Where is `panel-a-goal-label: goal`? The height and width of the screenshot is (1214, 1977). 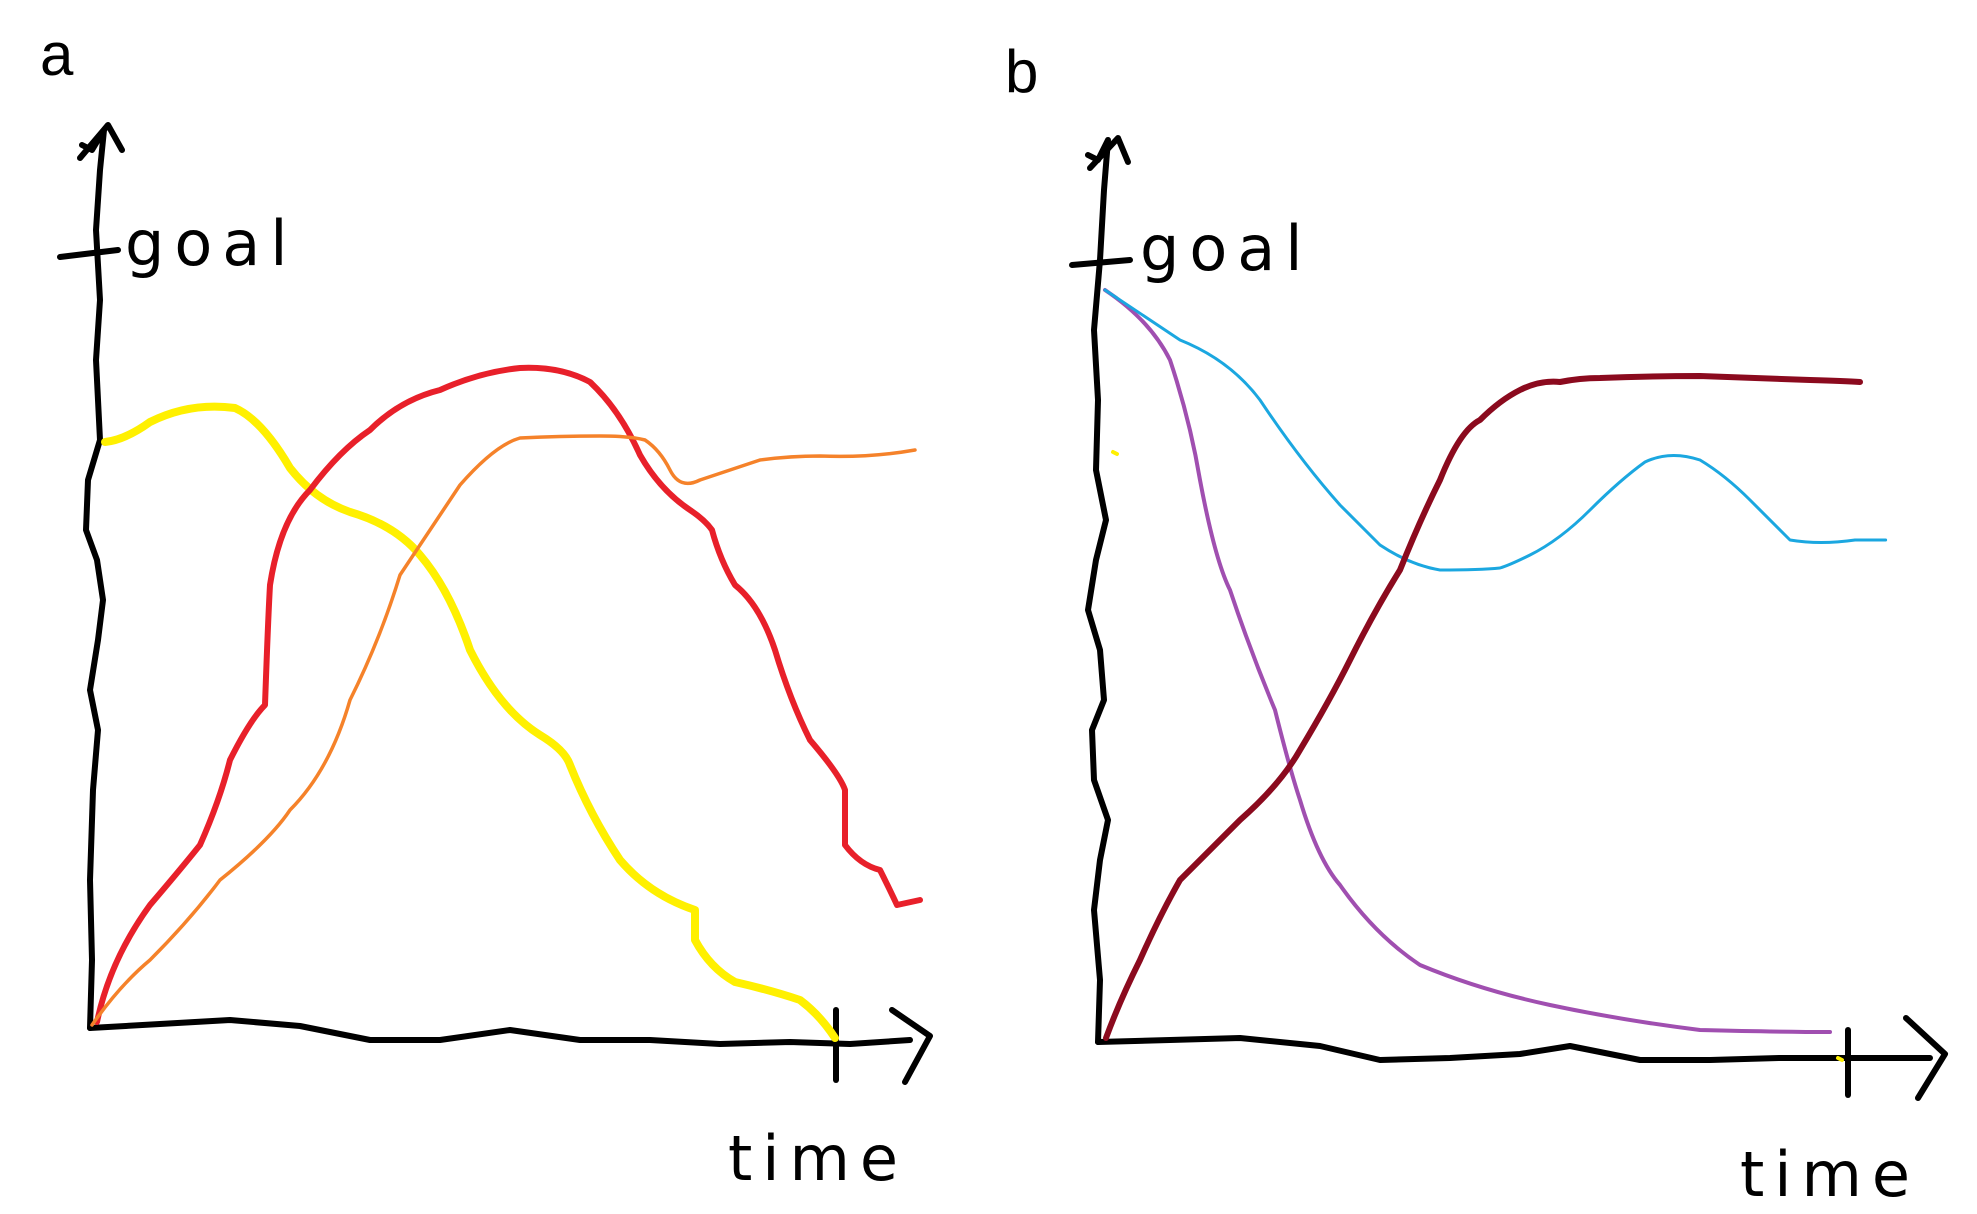
panel-a-goal-label: goal is located at coordinates (211, 243).